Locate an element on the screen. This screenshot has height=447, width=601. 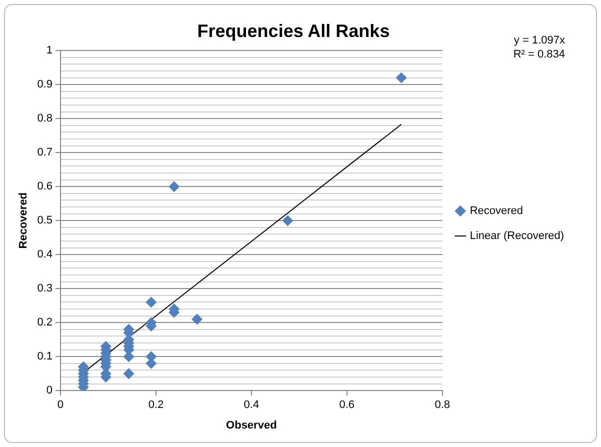
x-tick-label: 0.8 is located at coordinates (442, 405).